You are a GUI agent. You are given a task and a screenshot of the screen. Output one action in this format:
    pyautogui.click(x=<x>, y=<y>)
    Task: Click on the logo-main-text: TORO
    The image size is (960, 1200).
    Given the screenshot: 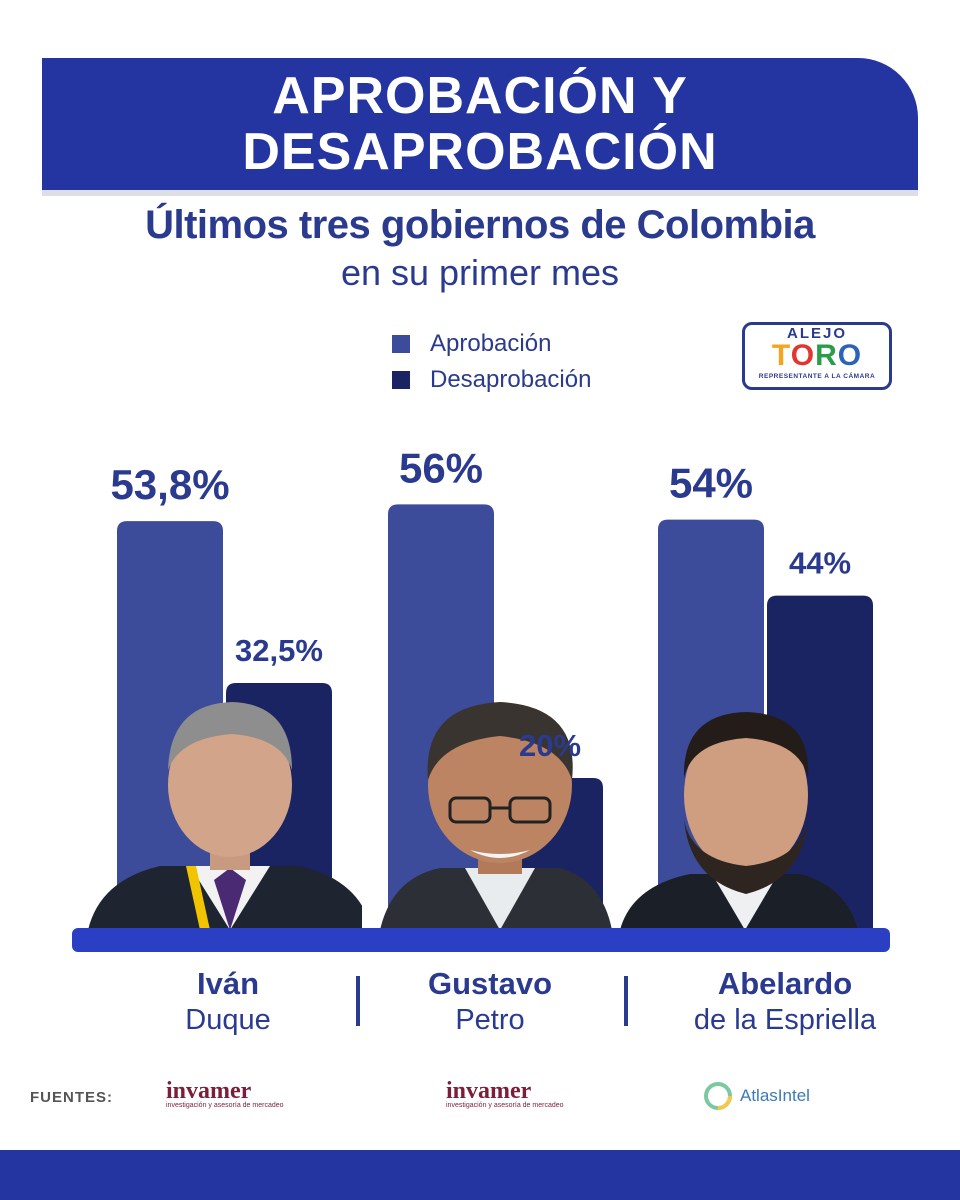 What is the action you would take?
    pyautogui.click(x=817, y=356)
    